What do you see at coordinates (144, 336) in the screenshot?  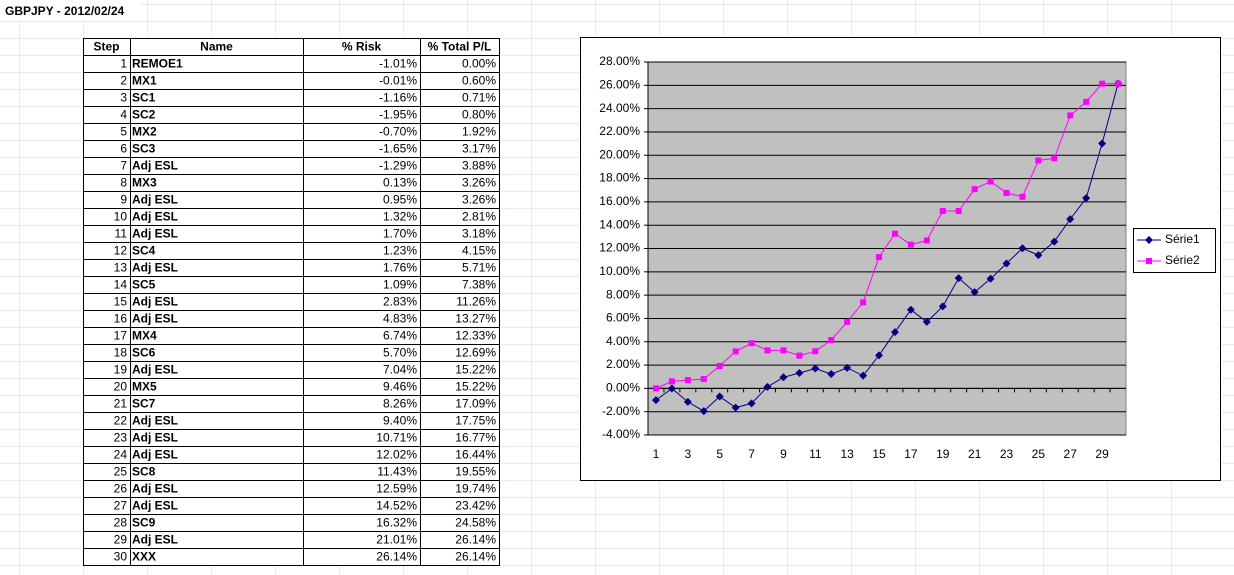 I see `cell-text: MX4` at bounding box center [144, 336].